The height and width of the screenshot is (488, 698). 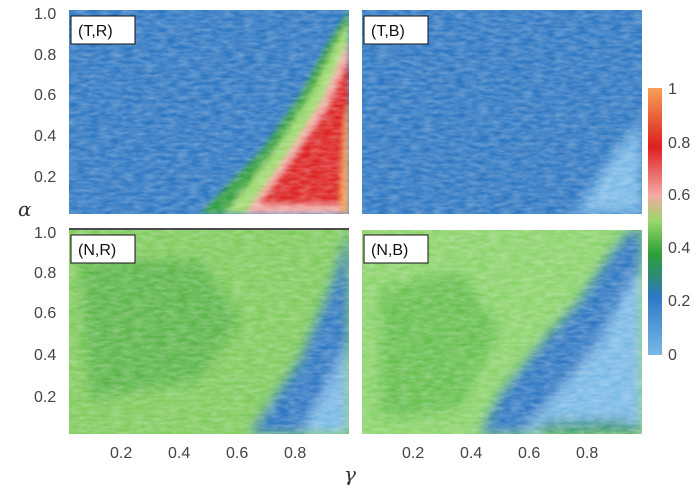 What do you see at coordinates (25, 209) in the screenshot?
I see `y-axis-label: α` at bounding box center [25, 209].